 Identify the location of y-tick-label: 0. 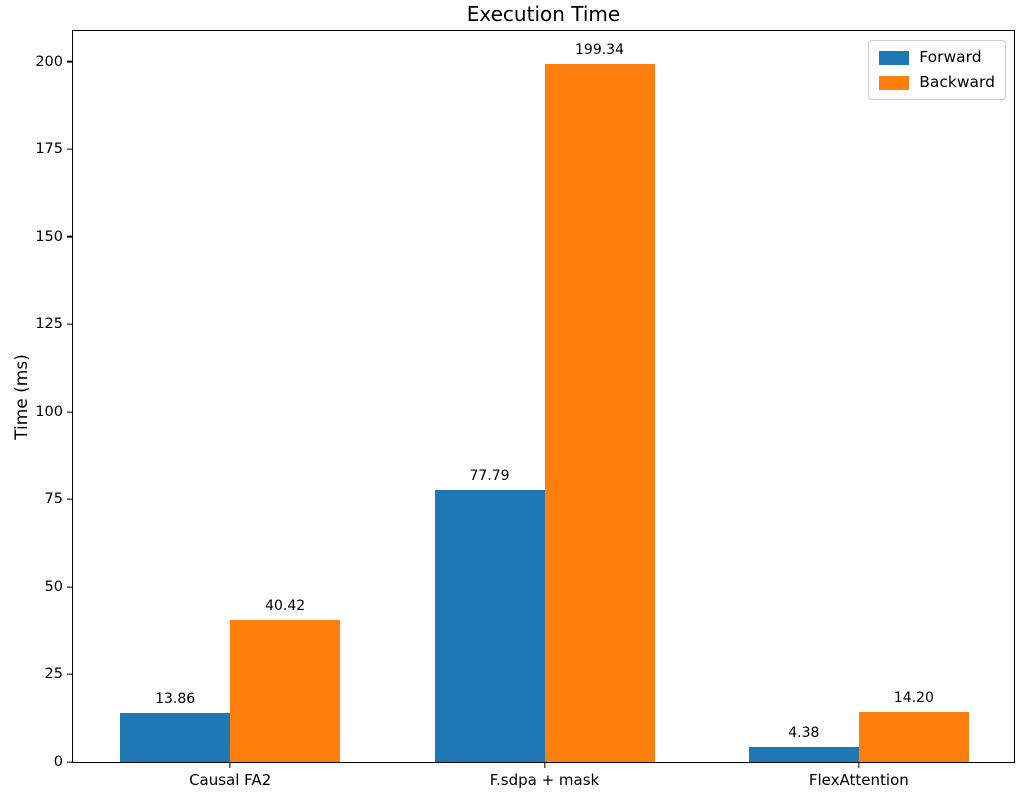
(58, 762).